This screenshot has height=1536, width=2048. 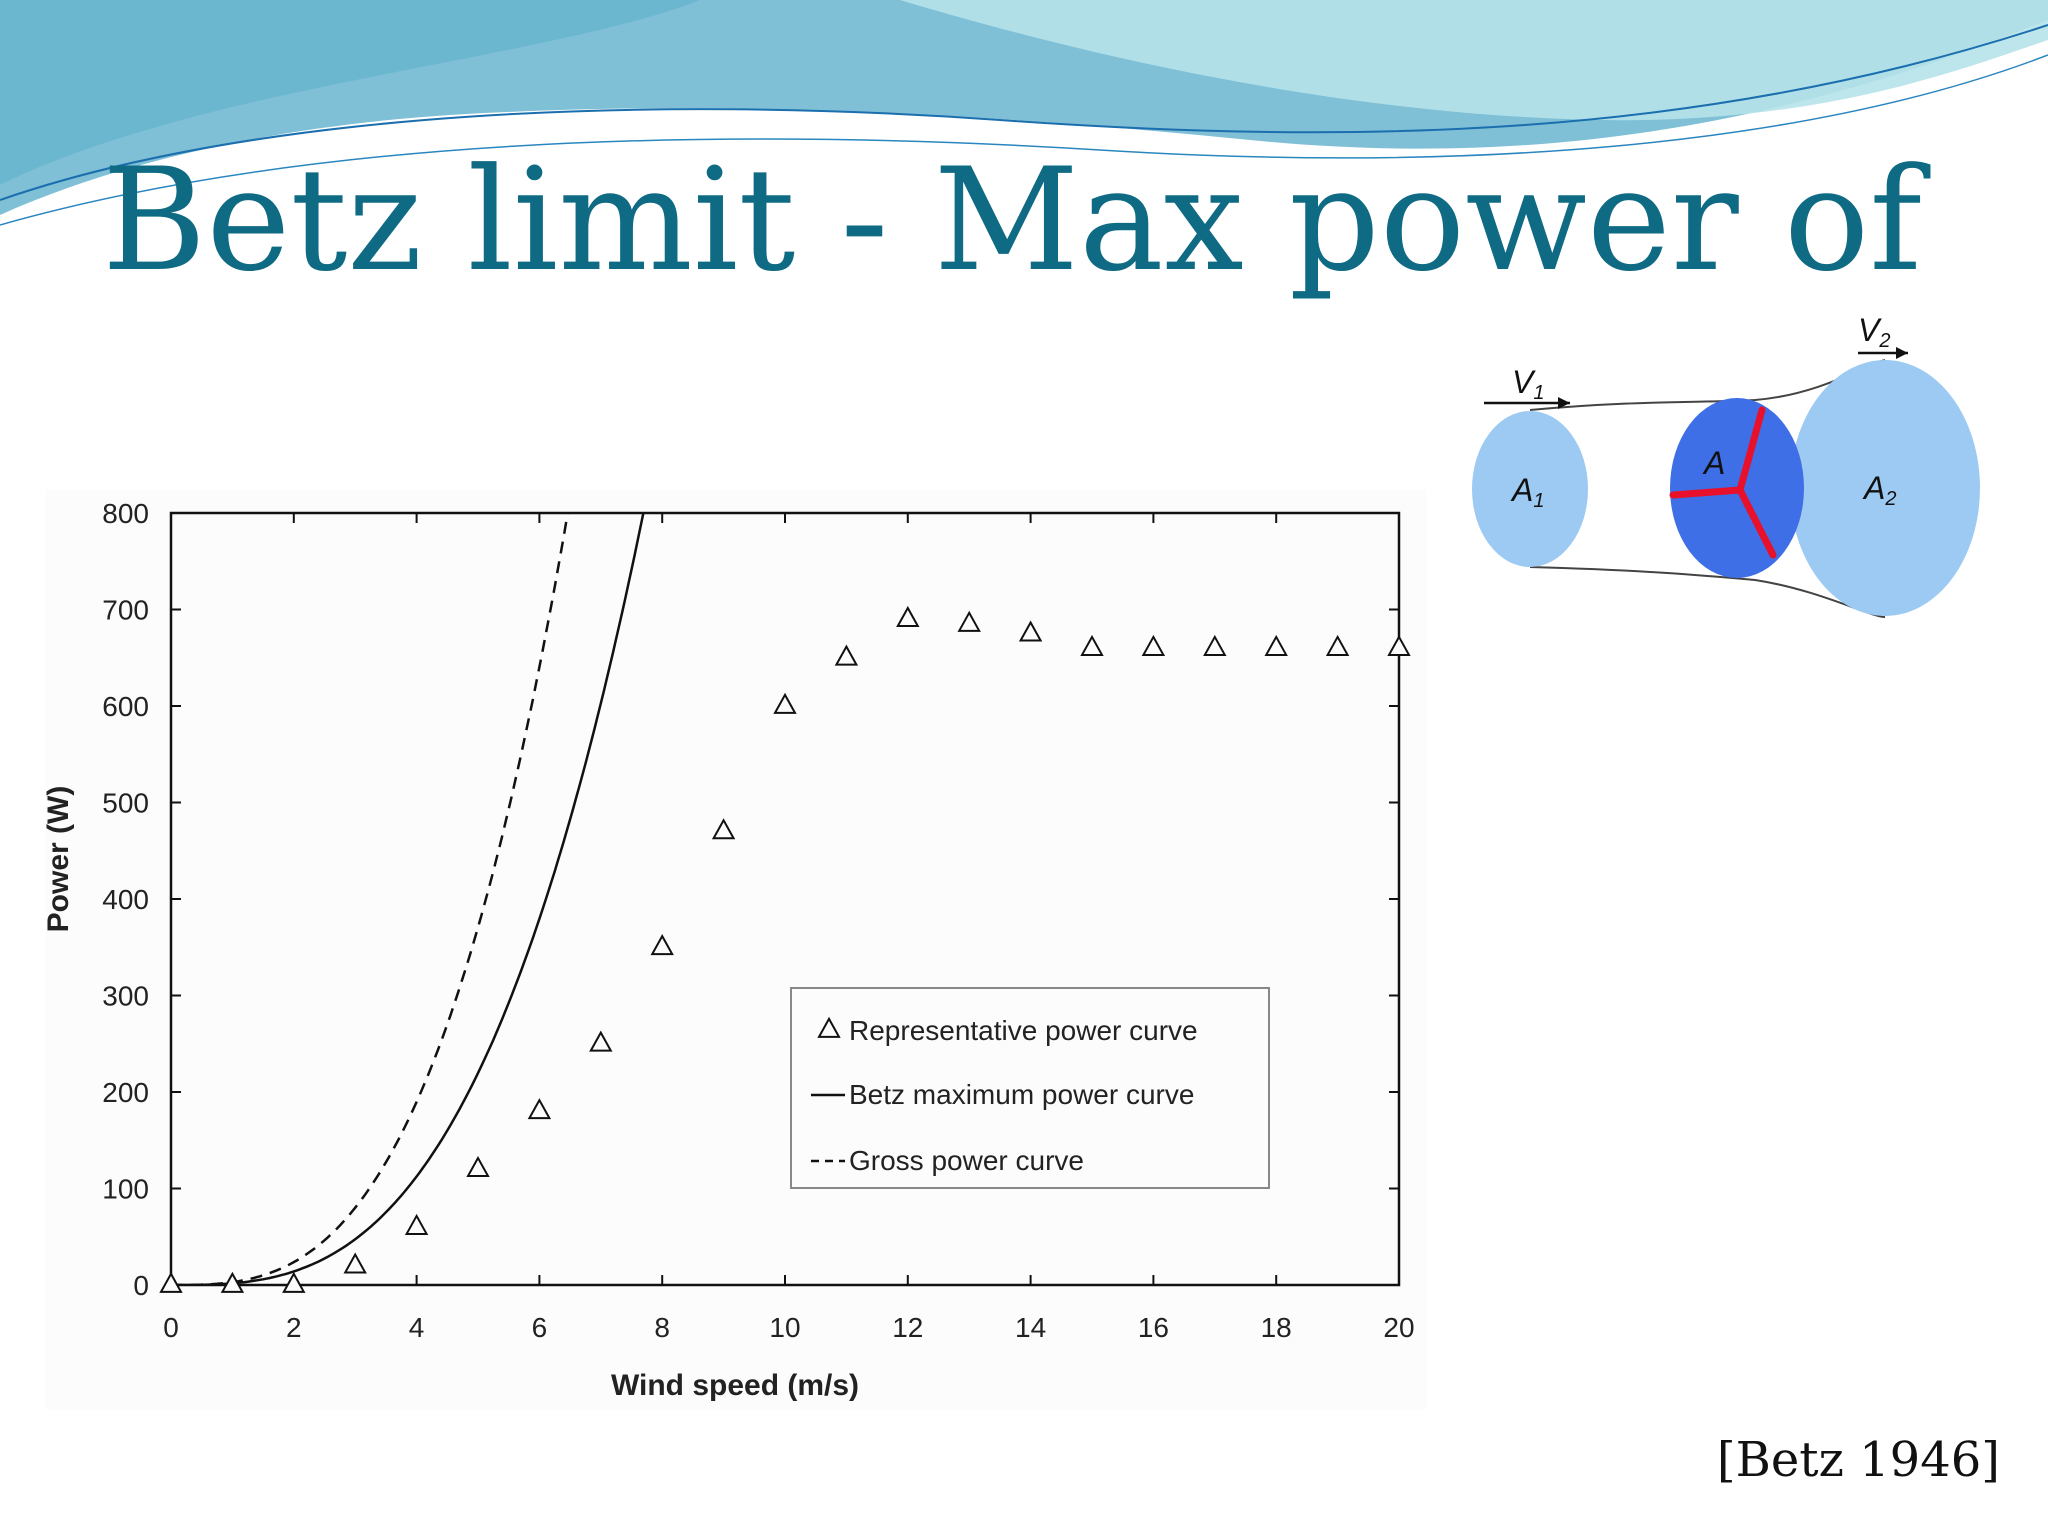 I want to click on header-wave-decoration, so click(x=1024, y=113).